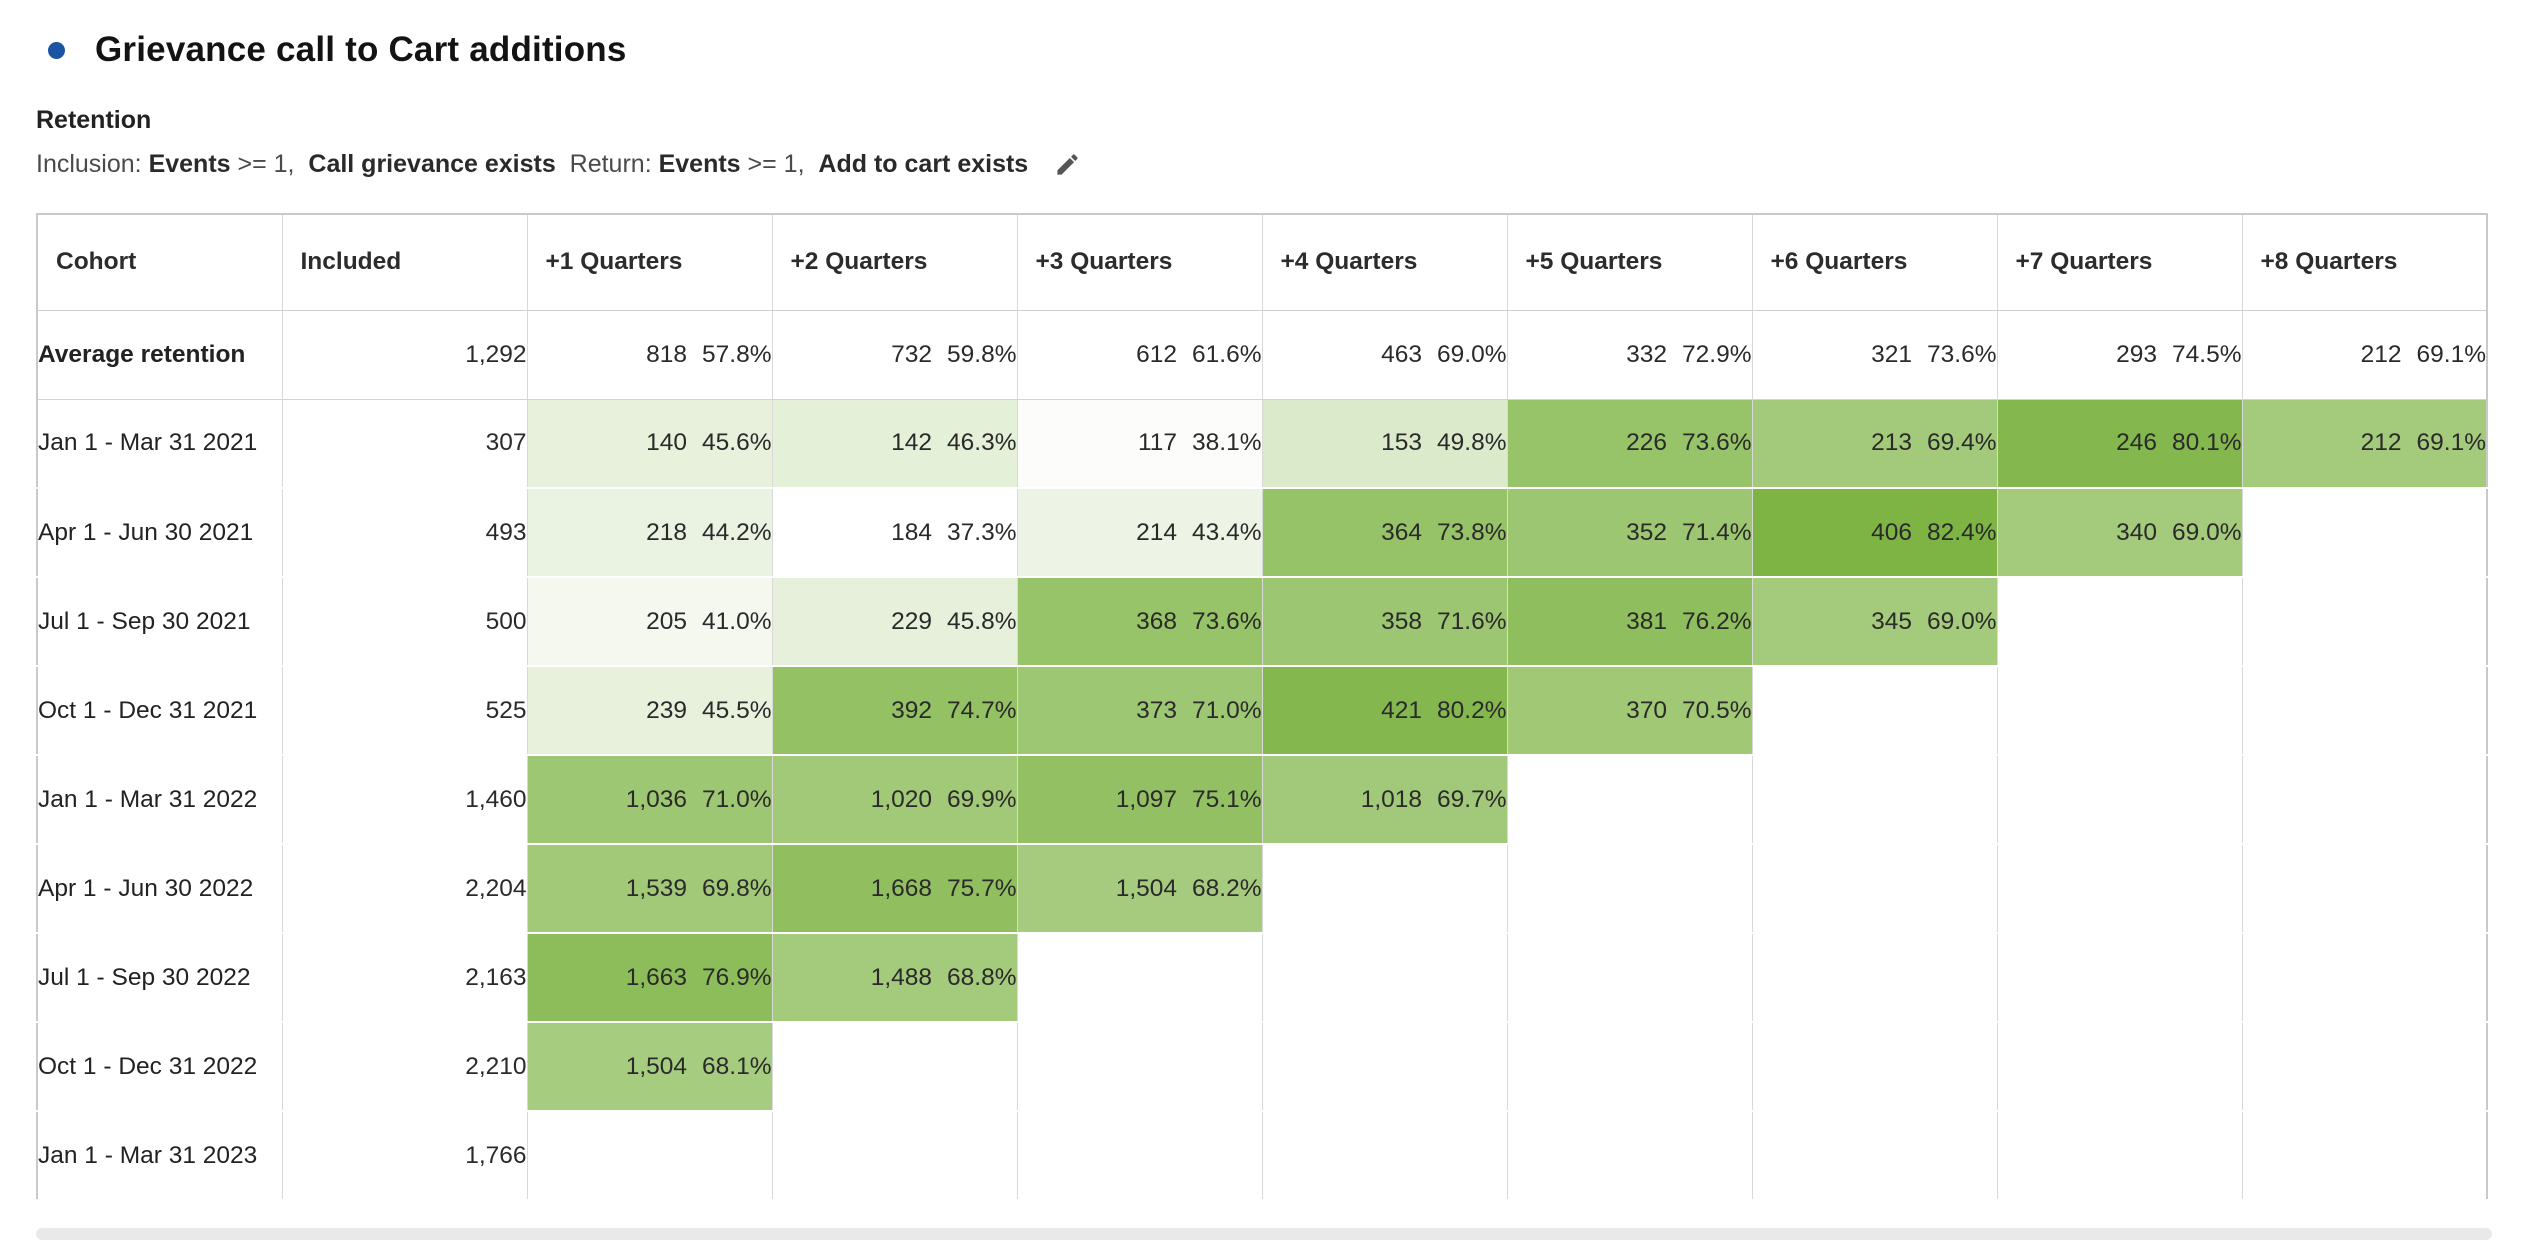  Describe the element at coordinates (1892, 443) in the screenshot. I see `cell-count: 213` at that location.